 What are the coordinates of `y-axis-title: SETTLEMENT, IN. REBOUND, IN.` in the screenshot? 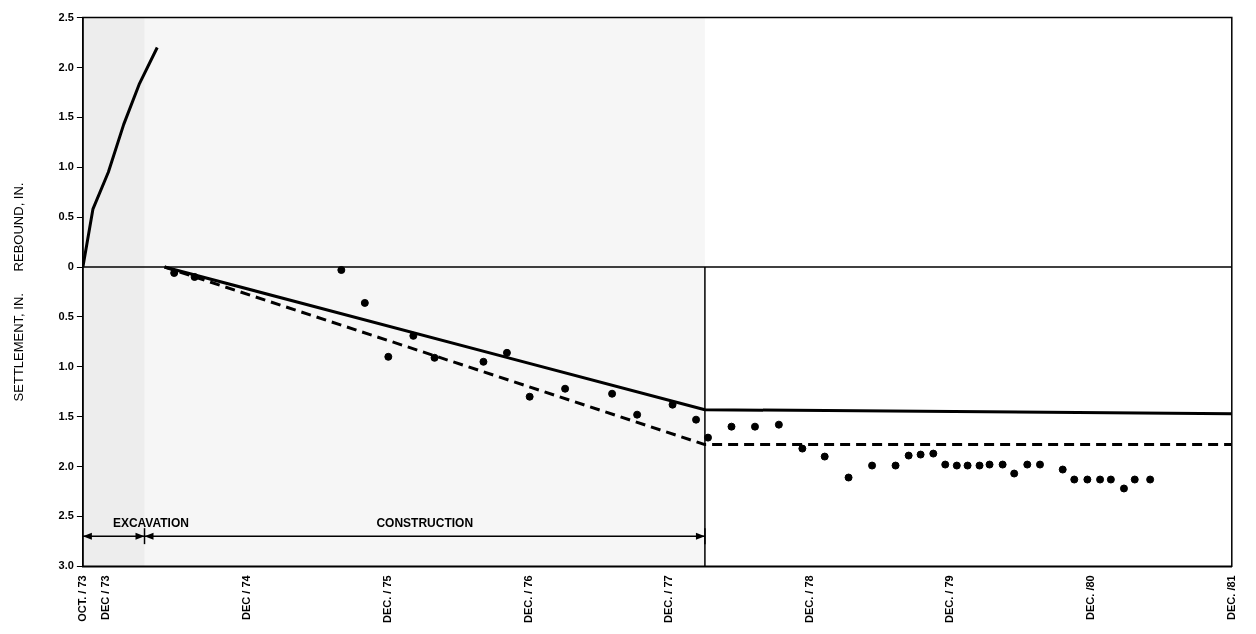 It's located at (19, 292).